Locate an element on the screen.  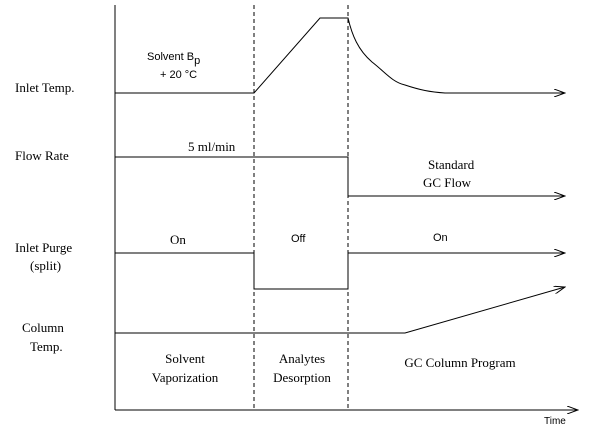
row-label: Flow Rate is located at coordinates (42, 155).